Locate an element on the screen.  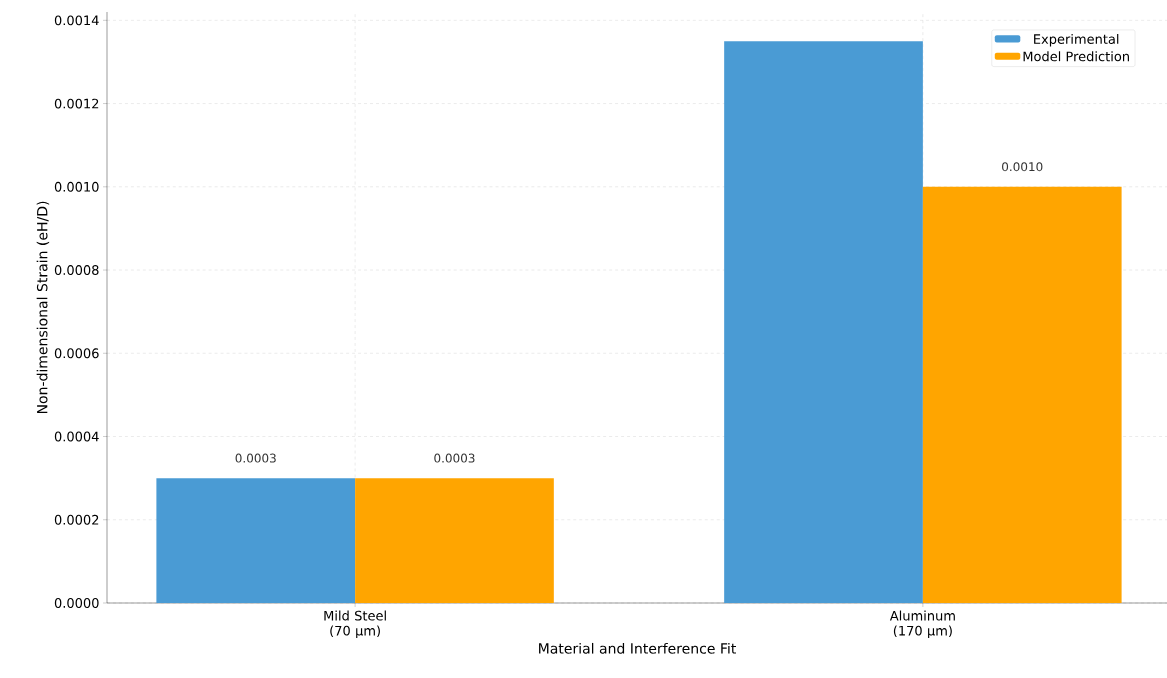
x-axis-title: Material and Interference Fit is located at coordinates (637, 648).